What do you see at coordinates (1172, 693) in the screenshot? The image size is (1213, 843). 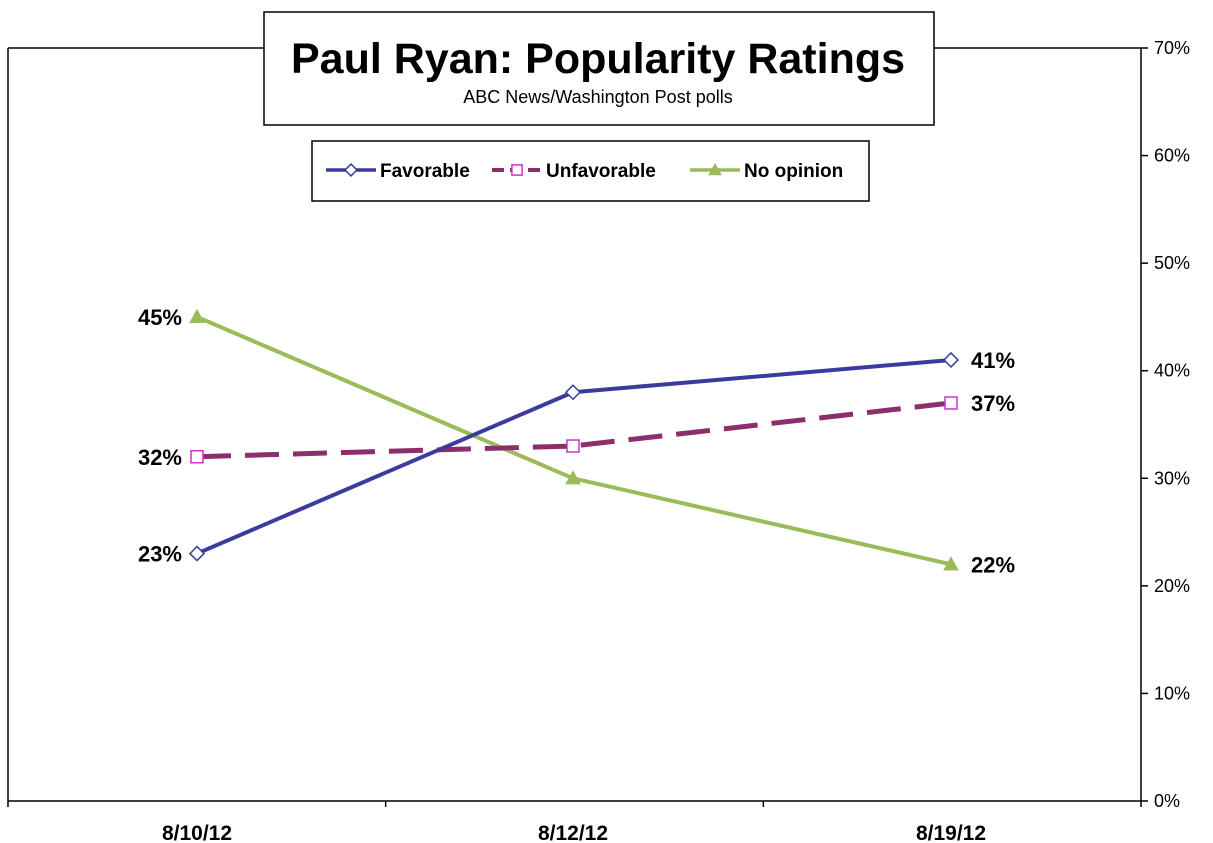 I see `y-tick-label: 10%` at bounding box center [1172, 693].